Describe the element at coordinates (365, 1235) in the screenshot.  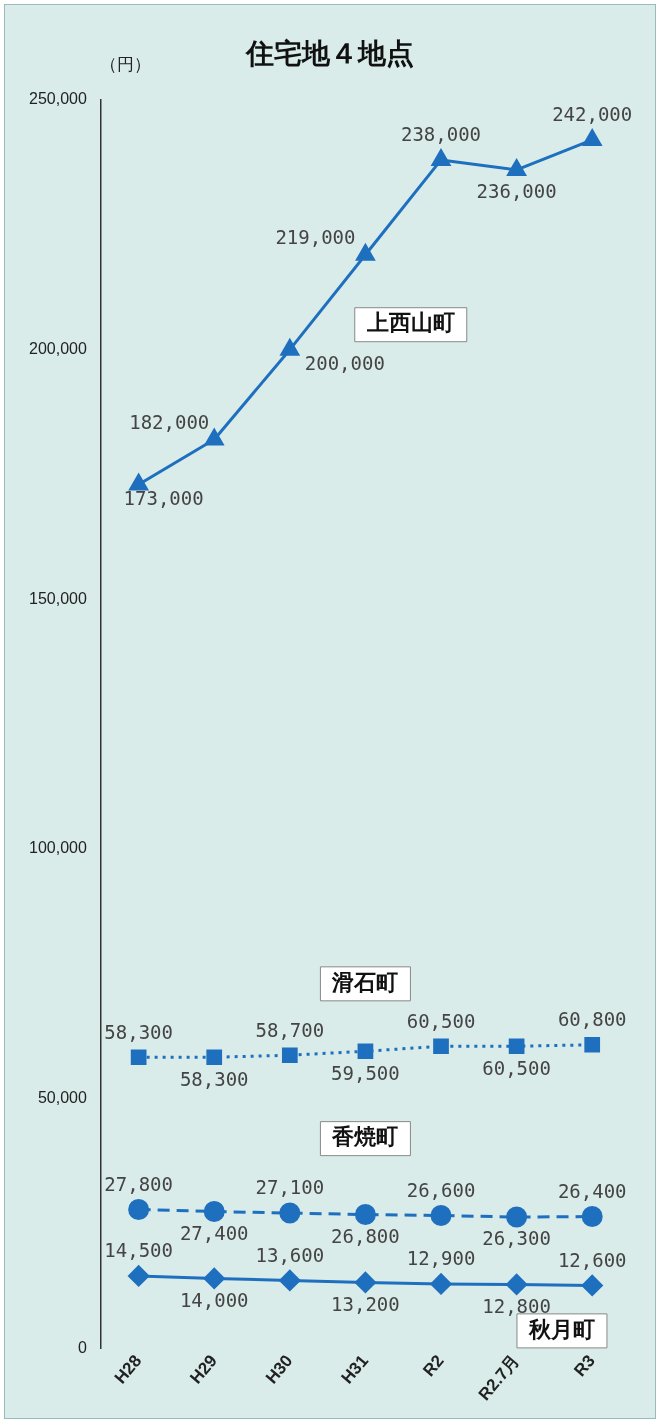
I see `data-label: 26,800` at that location.